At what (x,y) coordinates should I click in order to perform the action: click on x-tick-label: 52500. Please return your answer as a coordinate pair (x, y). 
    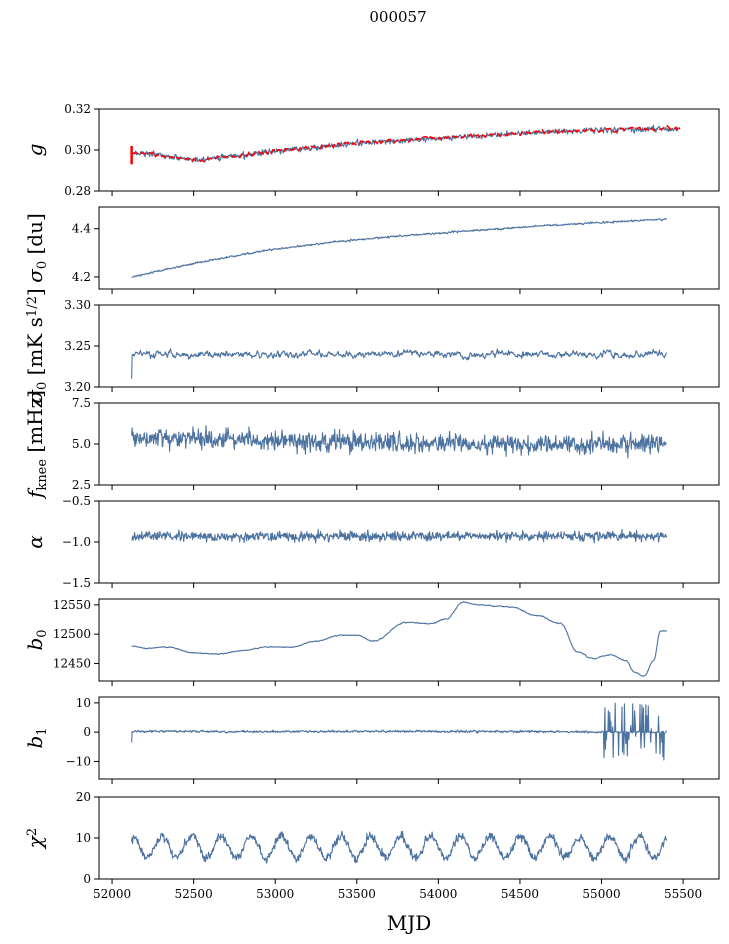
    Looking at the image, I should click on (194, 894).